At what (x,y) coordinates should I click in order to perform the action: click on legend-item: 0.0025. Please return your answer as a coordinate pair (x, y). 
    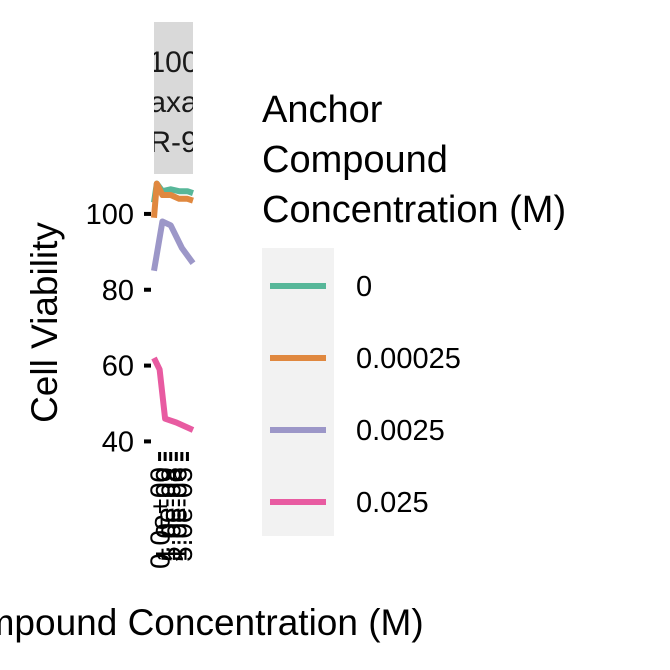
    Looking at the image, I should click on (357, 431).